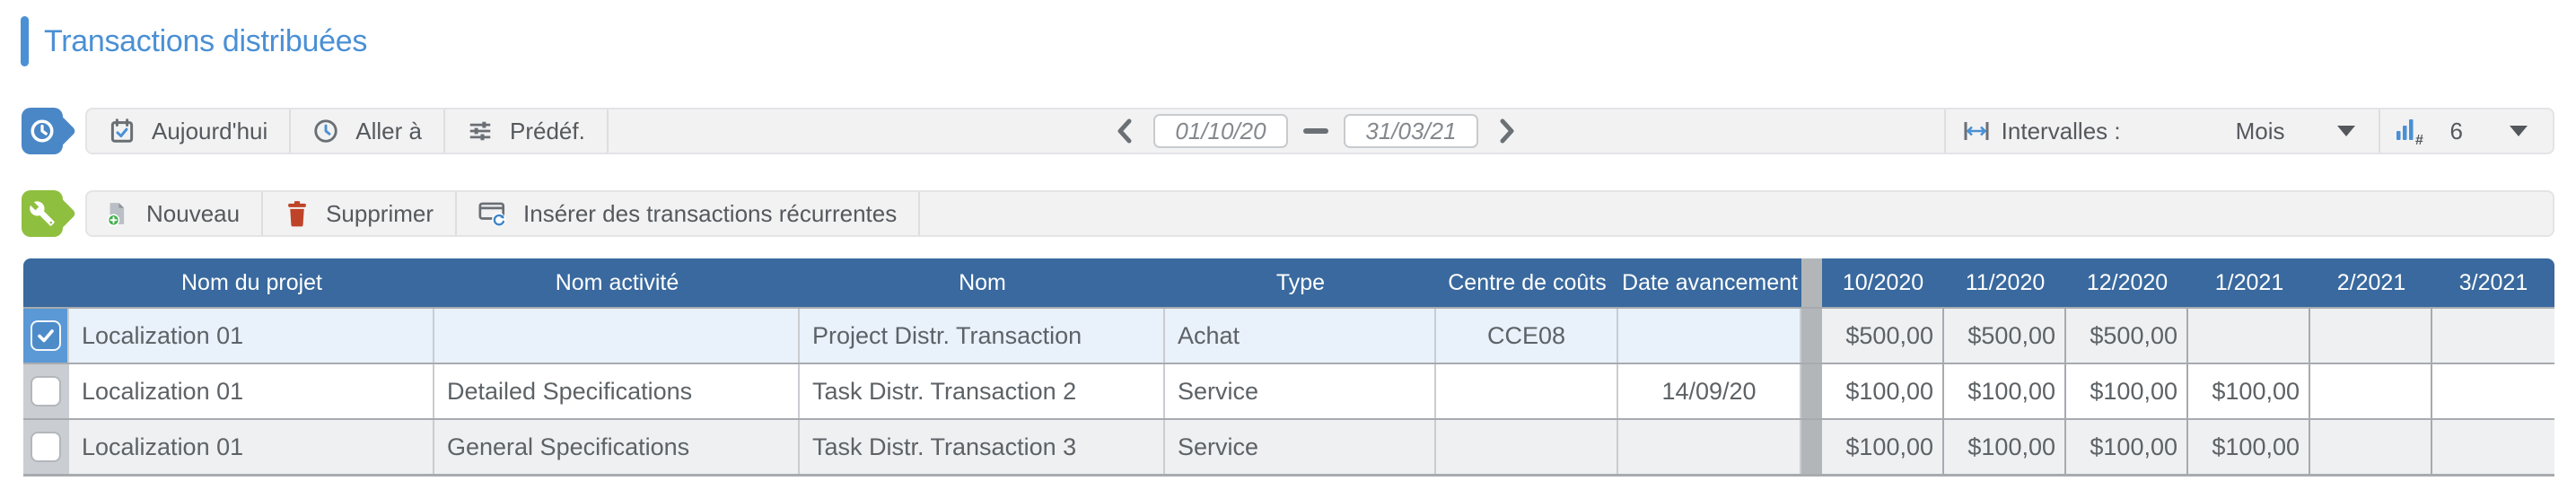 This screenshot has height=481, width=2576. Describe the element at coordinates (1976, 131) in the screenshot. I see `horizontal-span-icon` at that location.